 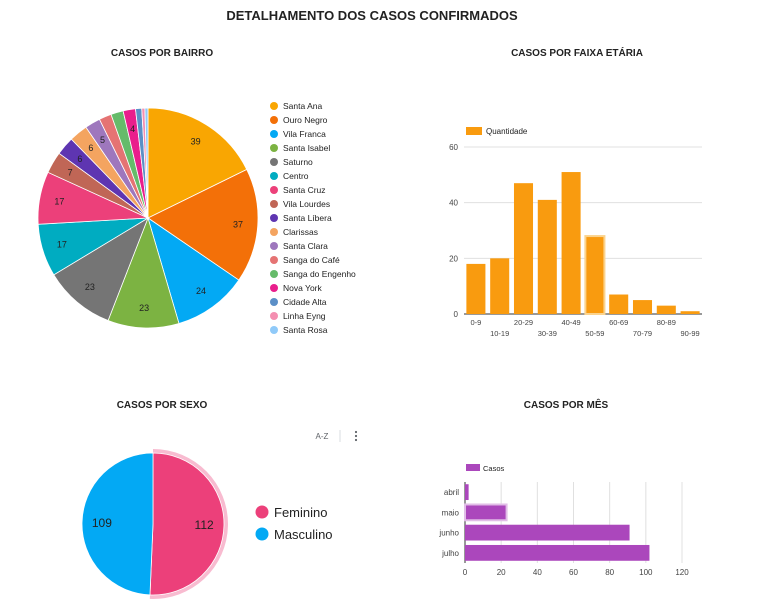 What do you see at coordinates (494, 468) in the screenshot?
I see `legend-label: Casos` at bounding box center [494, 468].